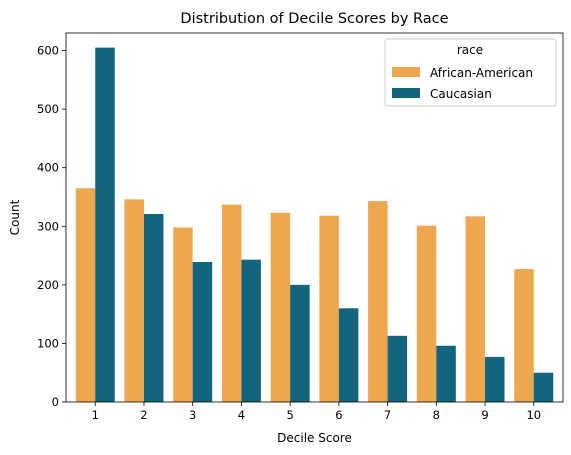 This screenshot has height=455, width=571. What do you see at coordinates (192, 415) in the screenshot?
I see `x-tick-label: 3` at bounding box center [192, 415].